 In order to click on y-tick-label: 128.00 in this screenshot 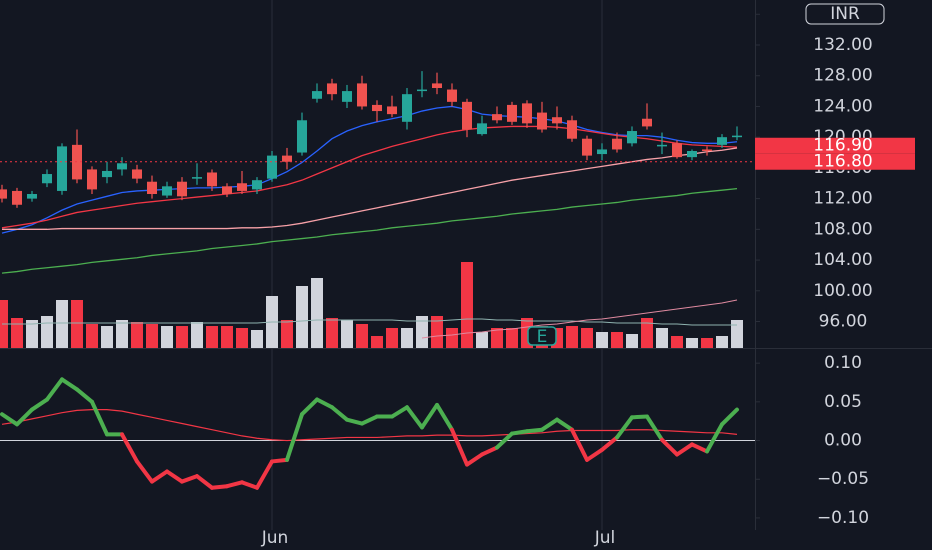, I will do `click(842, 76)`.